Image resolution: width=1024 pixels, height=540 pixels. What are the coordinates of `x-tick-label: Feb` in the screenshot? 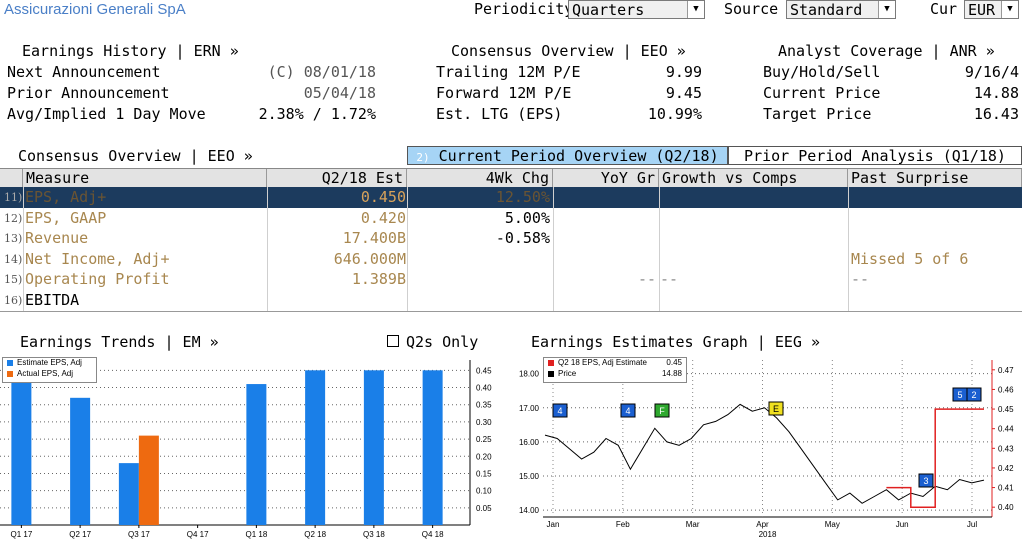 It's located at (623, 524).